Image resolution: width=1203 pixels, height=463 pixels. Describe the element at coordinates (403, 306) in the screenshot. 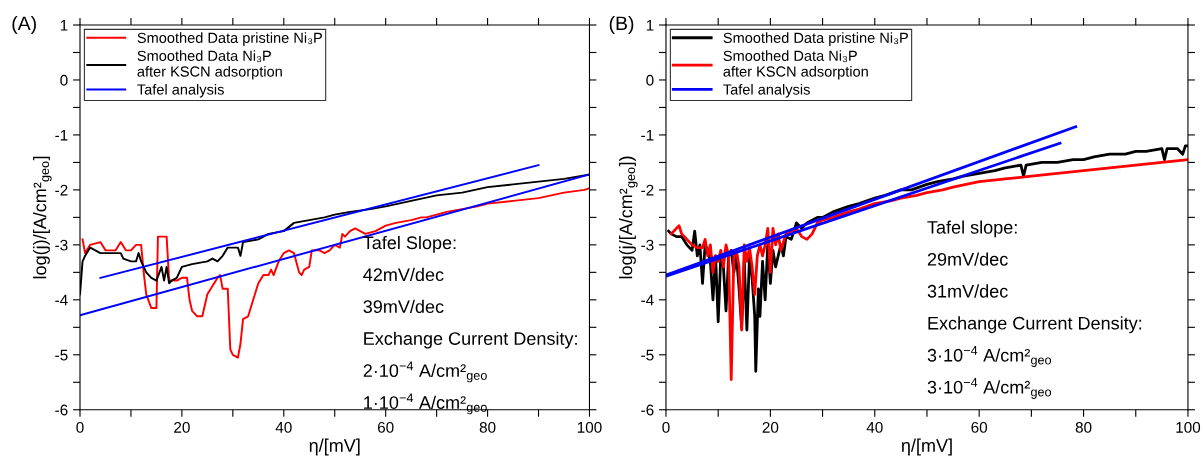

I see `annotation: 39mV/dec` at that location.